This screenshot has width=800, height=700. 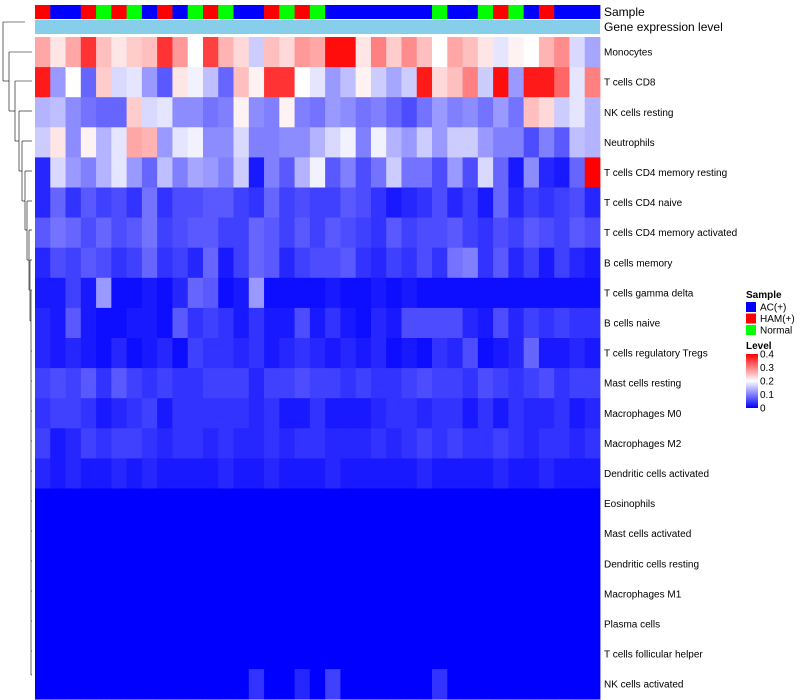 What do you see at coordinates (767, 395) in the screenshot?
I see `level-tick-label: 0.1` at bounding box center [767, 395].